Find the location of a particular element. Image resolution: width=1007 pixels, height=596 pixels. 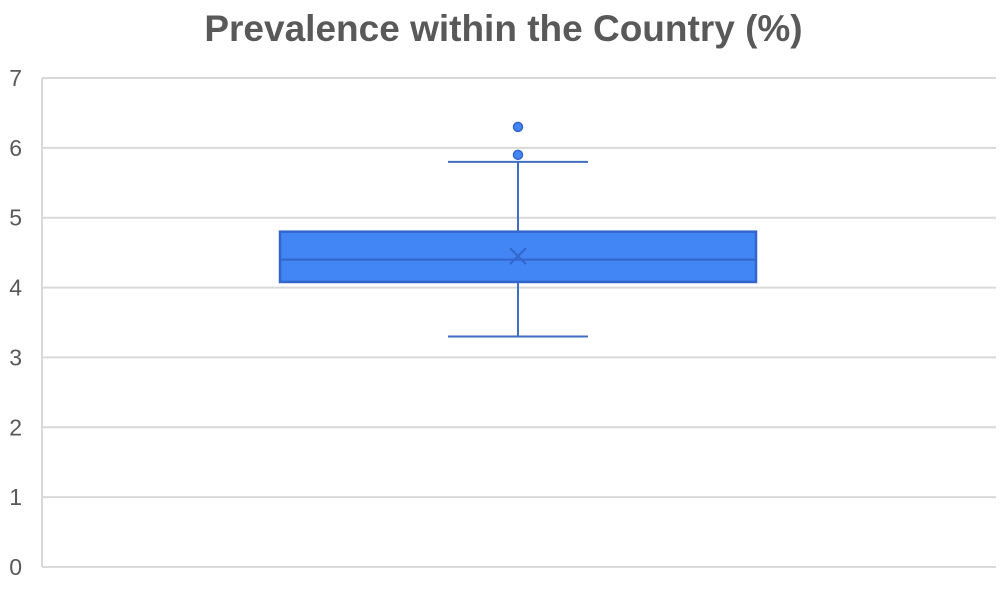

y-tick-label-3: 3 is located at coordinates (15, 357).